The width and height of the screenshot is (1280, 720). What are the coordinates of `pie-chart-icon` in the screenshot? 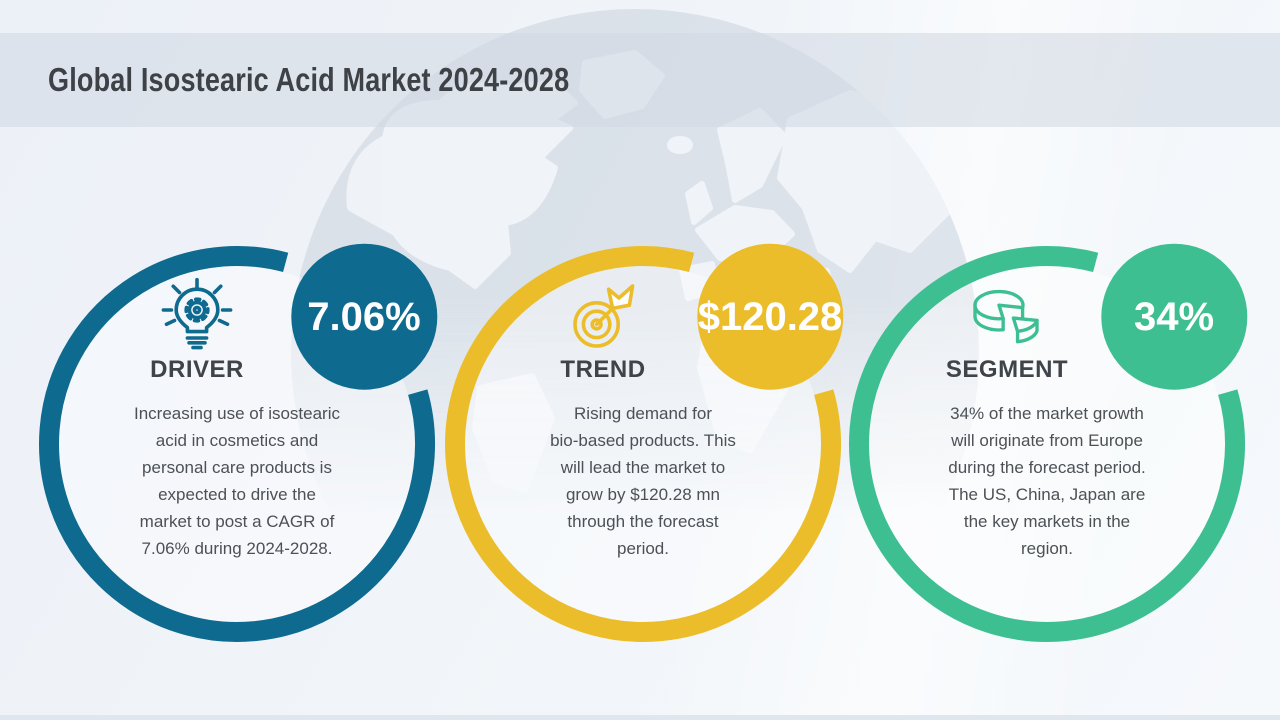 It's located at (1007, 318).